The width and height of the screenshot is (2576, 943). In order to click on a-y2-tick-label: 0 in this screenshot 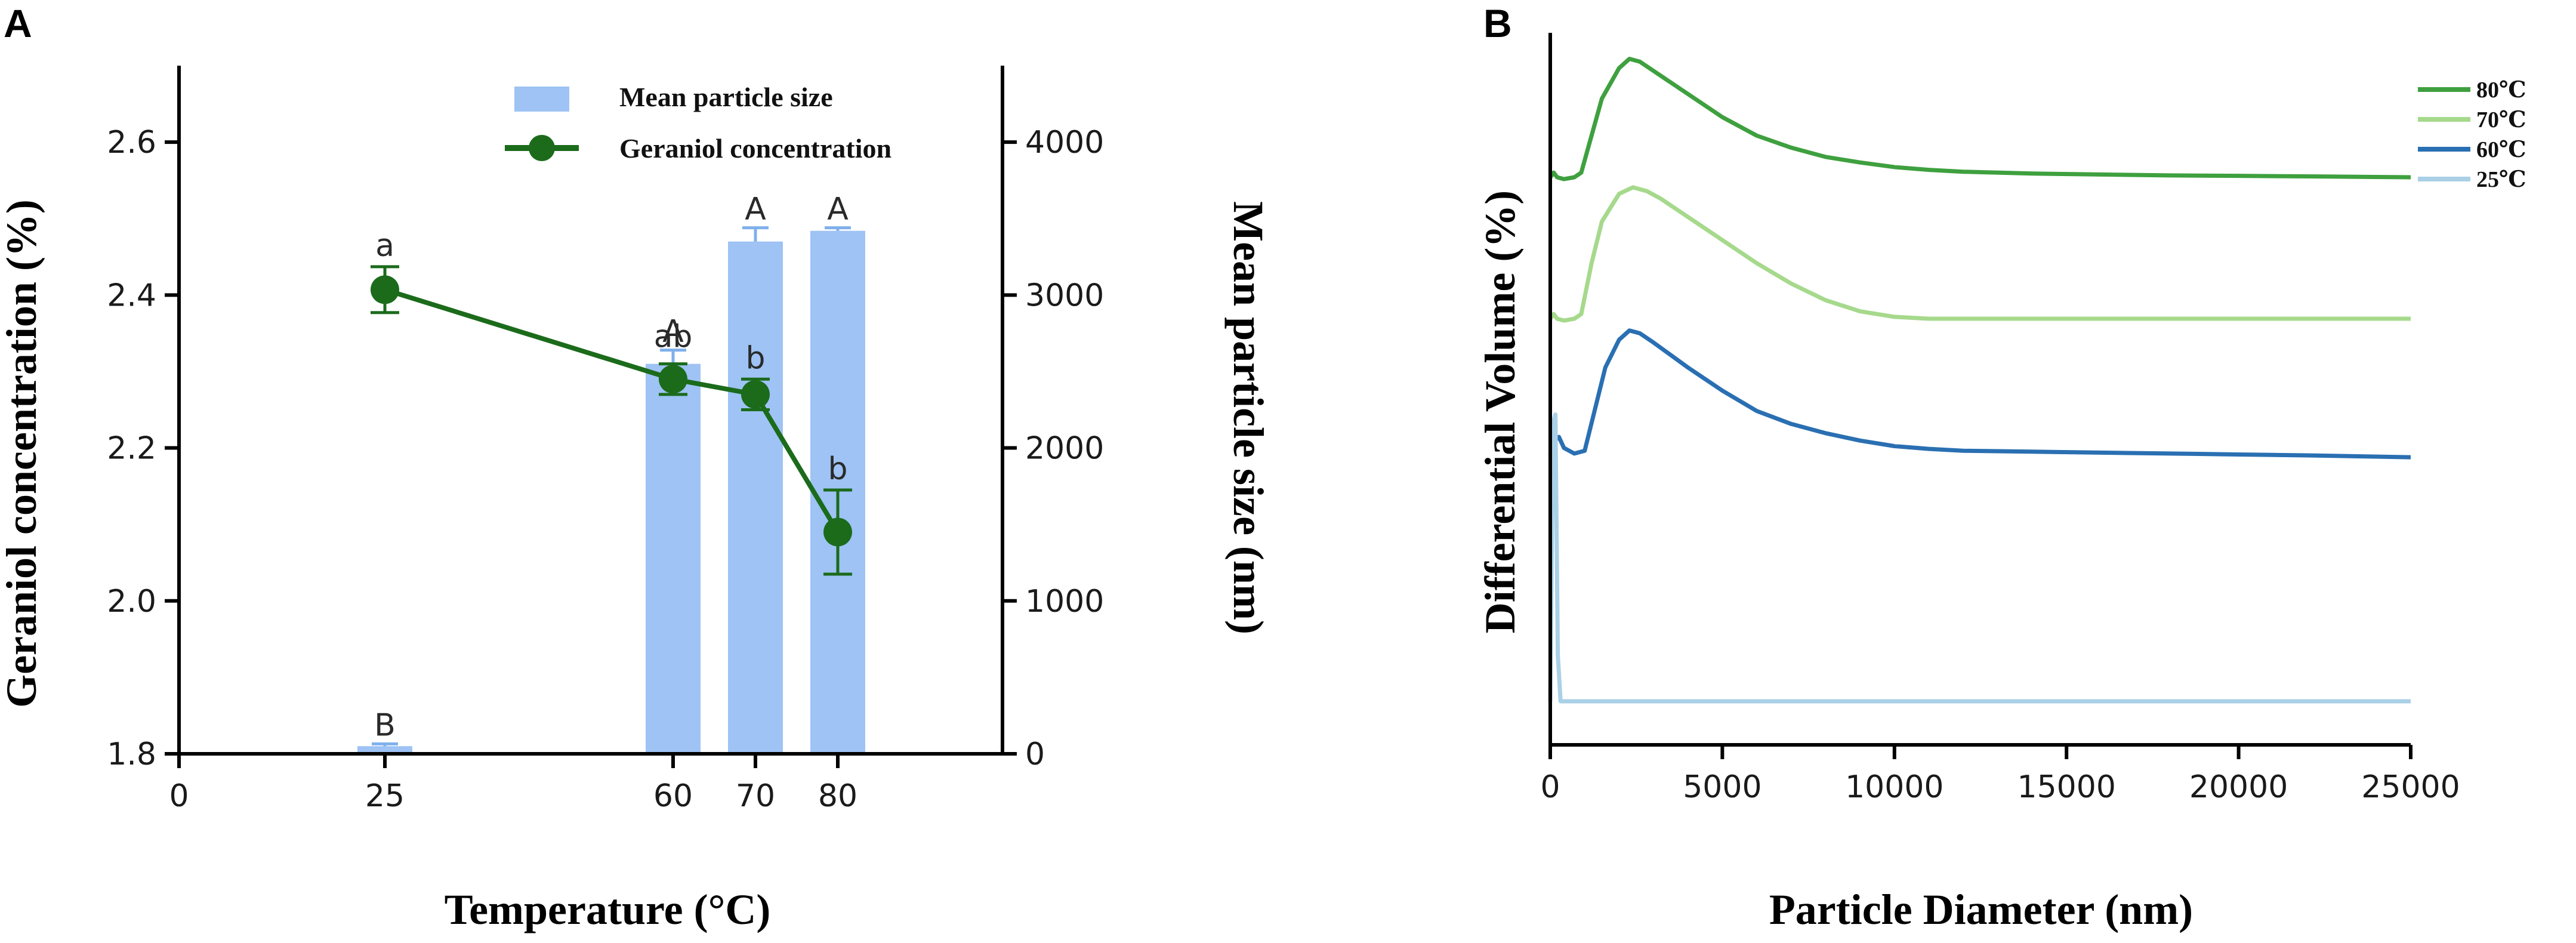, I will do `click(1035, 754)`.